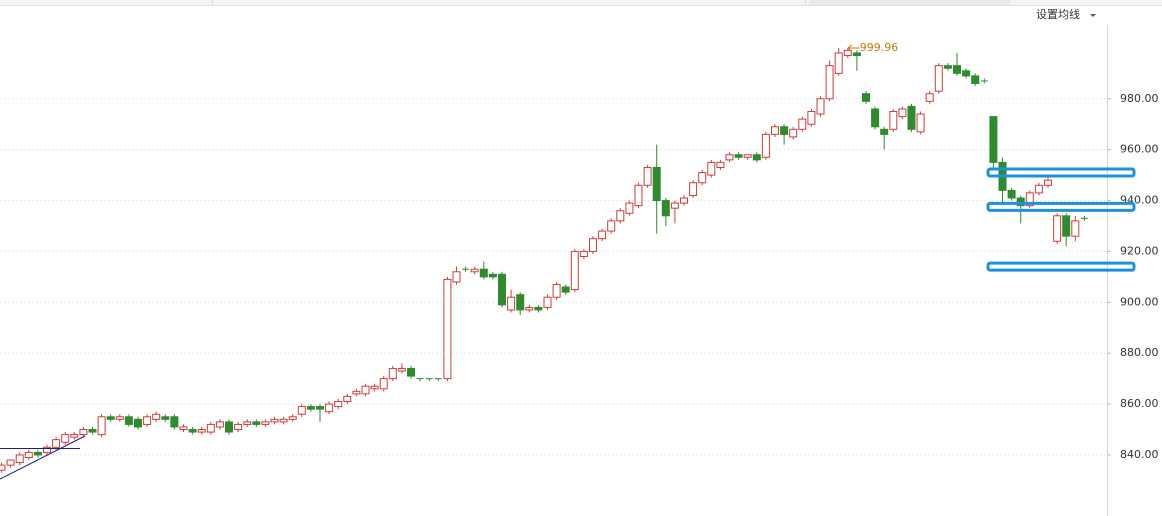  Describe the element at coordinates (1139, 352) in the screenshot. I see `y-tick-label: 880.00` at that location.